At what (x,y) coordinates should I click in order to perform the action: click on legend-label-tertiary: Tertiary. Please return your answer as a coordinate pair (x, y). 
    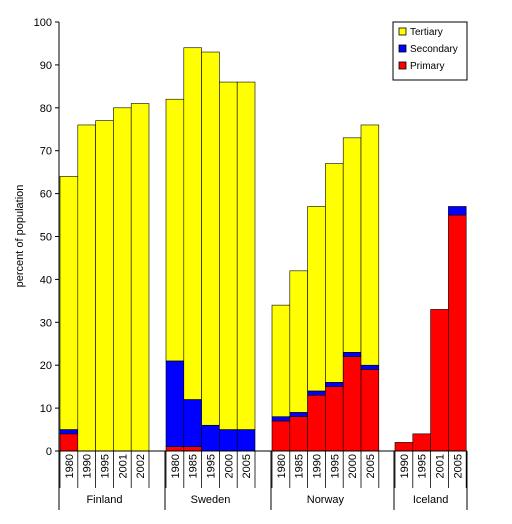
    Looking at the image, I should click on (426, 32).